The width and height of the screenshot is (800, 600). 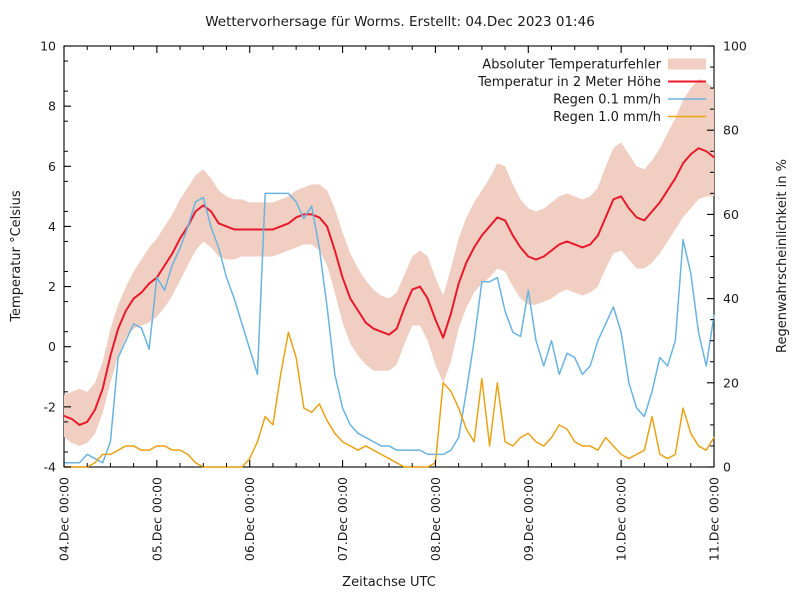 What do you see at coordinates (731, 130) in the screenshot?
I see `y-tick-label-right: 80` at bounding box center [731, 130].